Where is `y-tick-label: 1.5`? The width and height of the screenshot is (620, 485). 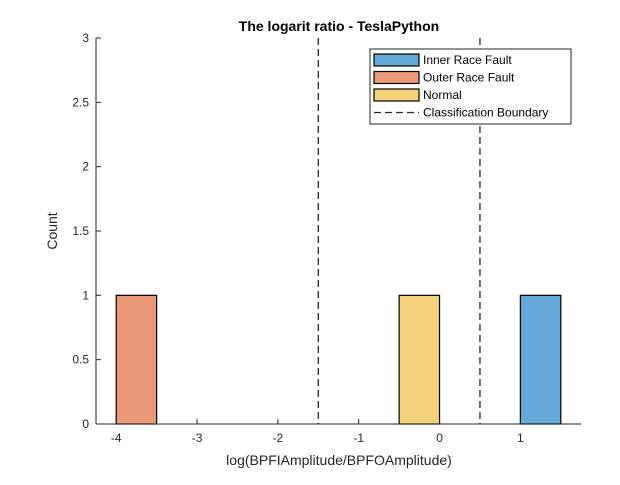 y-tick-label: 1.5 is located at coordinates (80, 231).